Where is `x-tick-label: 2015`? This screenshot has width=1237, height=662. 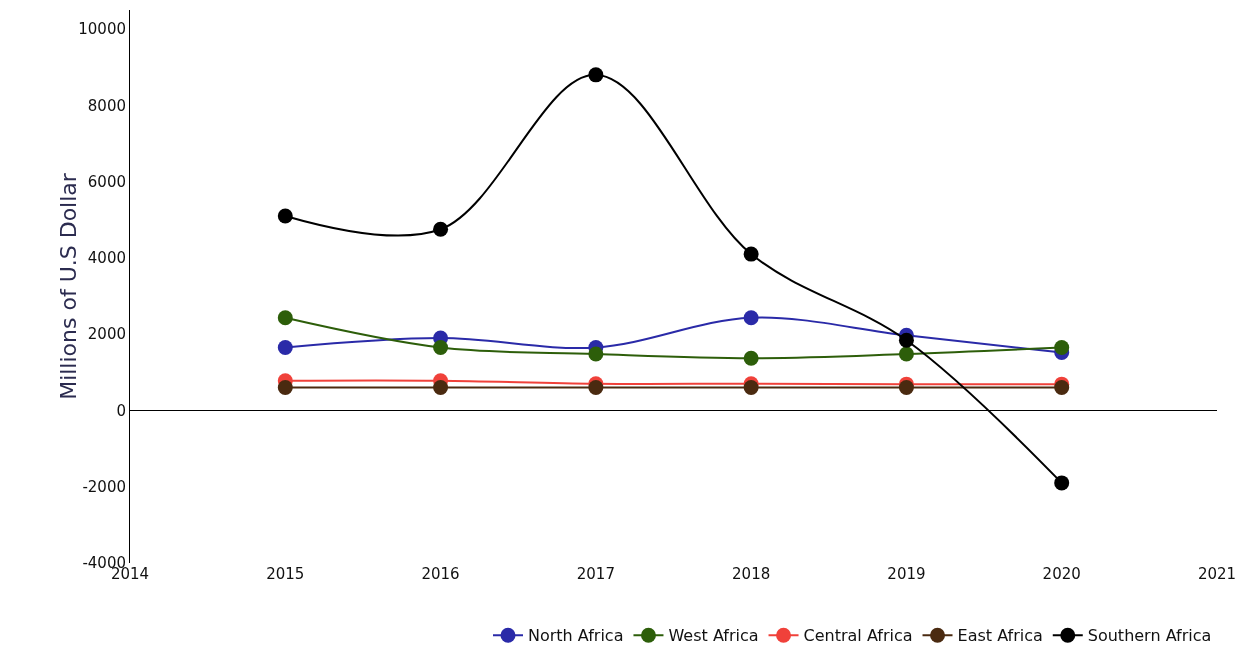 x-tick-label: 2015 is located at coordinates (285, 574).